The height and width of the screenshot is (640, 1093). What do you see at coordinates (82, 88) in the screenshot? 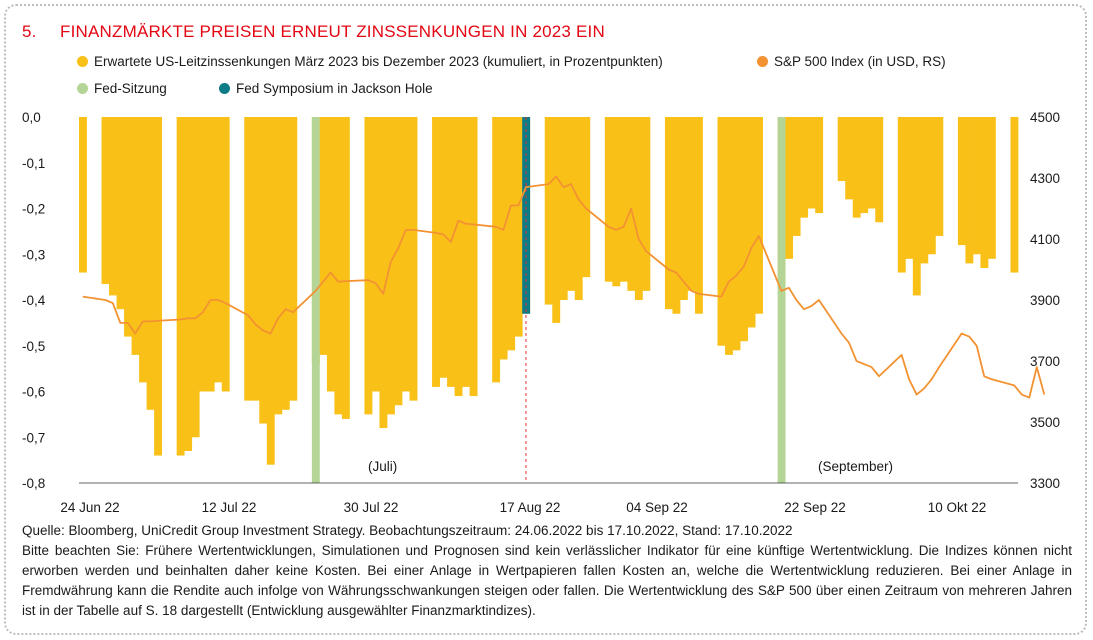
I see `legend-swatch-fed-meeting` at bounding box center [82, 88].